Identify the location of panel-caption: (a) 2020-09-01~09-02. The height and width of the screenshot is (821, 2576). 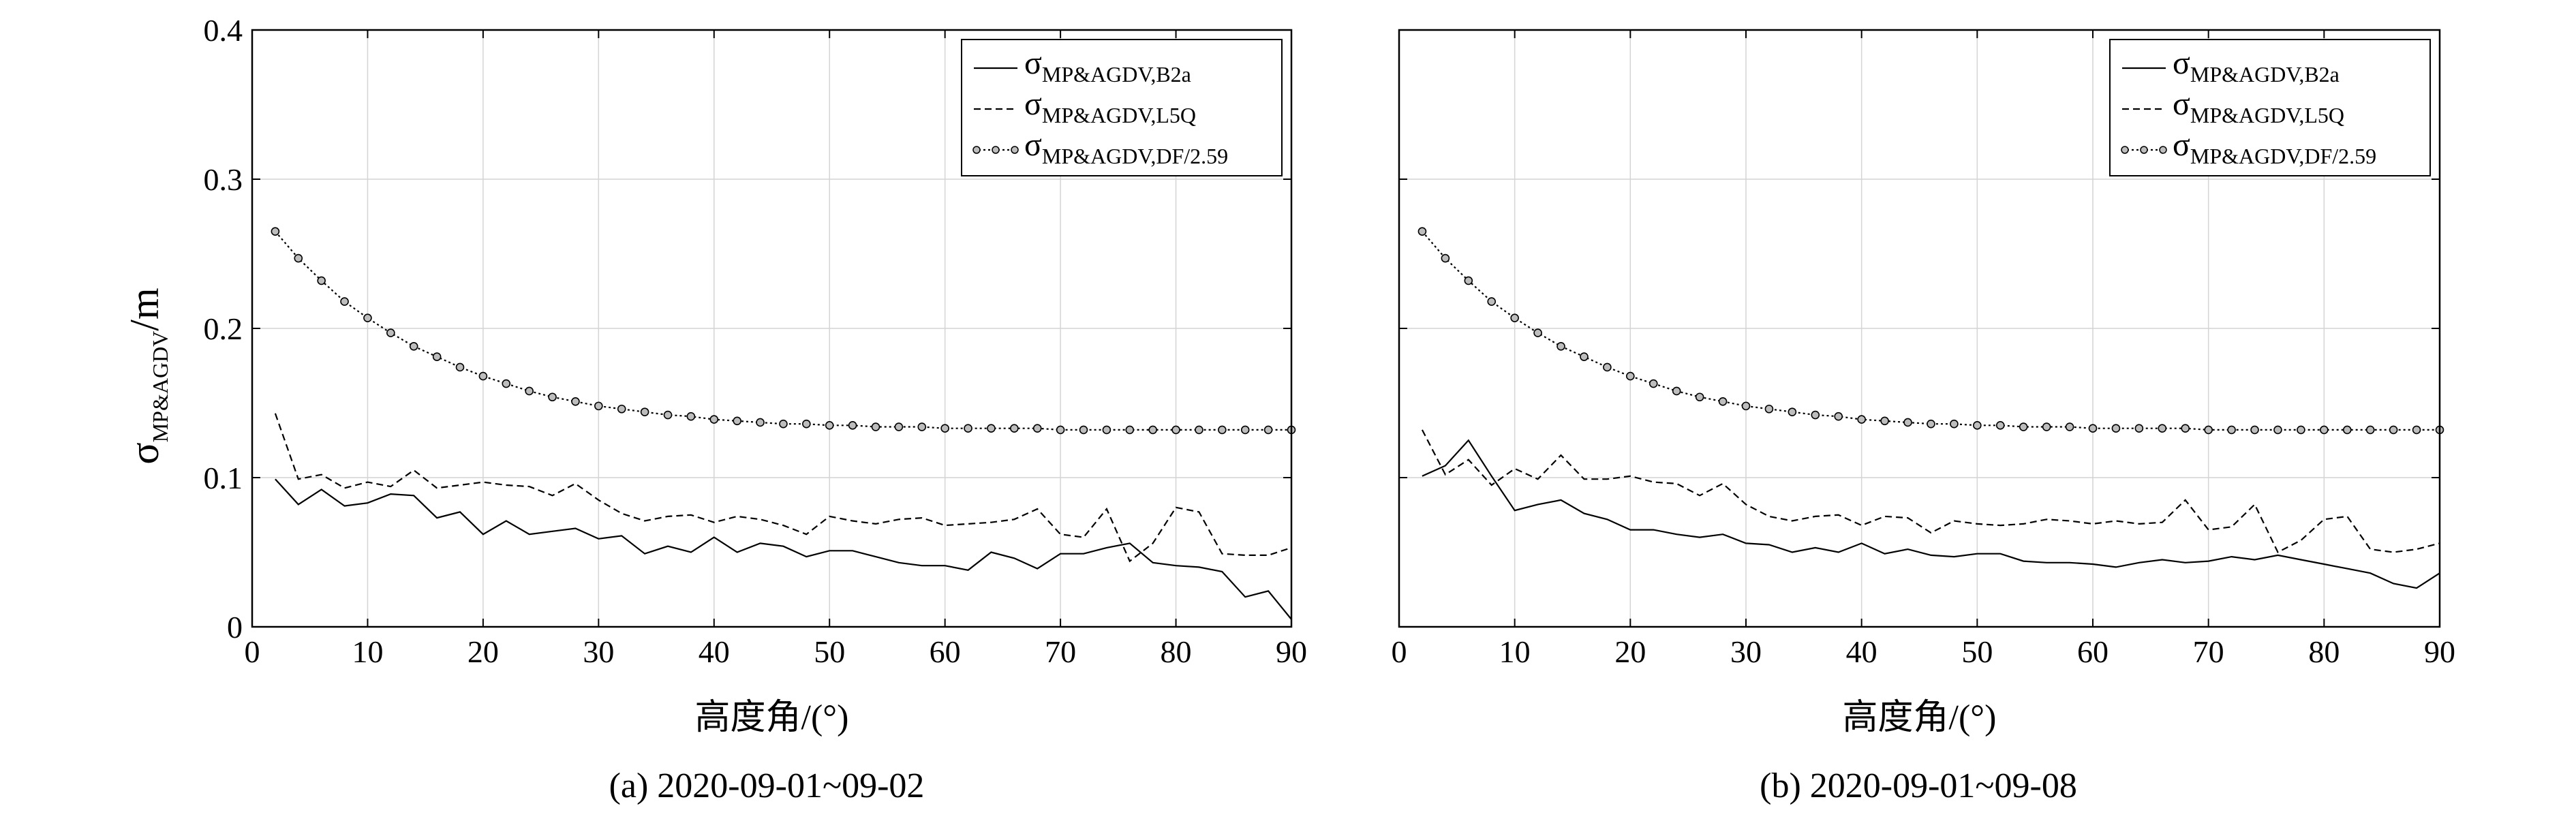
(767, 785).